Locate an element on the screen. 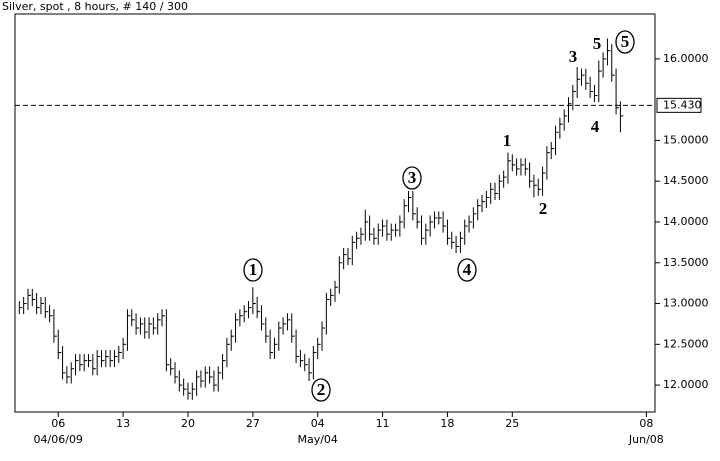  y-tick-label: 13.5000 is located at coordinates (686, 262).